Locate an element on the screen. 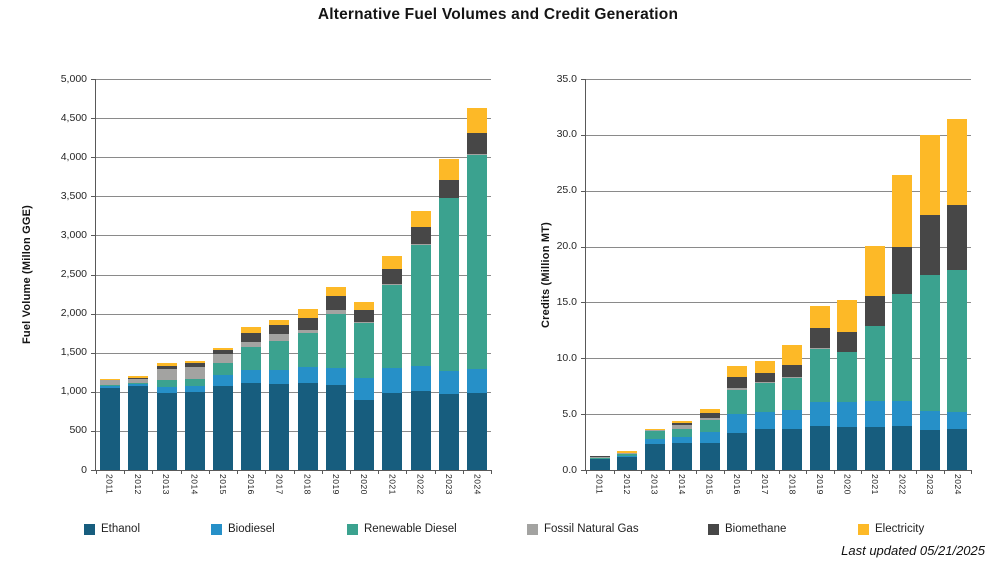 This screenshot has width=996, height=567. legend-item-electricity: Electricity is located at coordinates (891, 529).